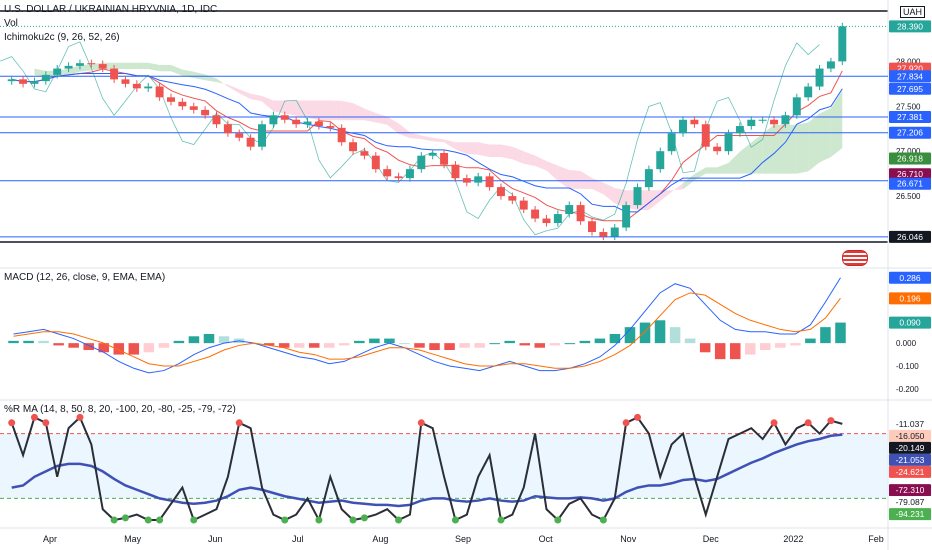 This screenshot has width=932, height=550. Describe the element at coordinates (908, 61) in the screenshot. I see `price-tick-label: 28.000` at that location.